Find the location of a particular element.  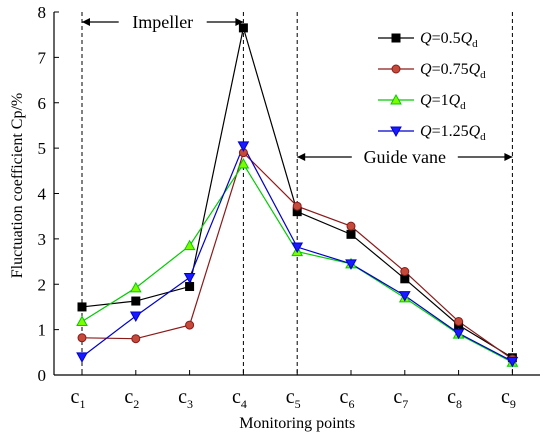

x-tick-label: c1 is located at coordinates (78, 398).